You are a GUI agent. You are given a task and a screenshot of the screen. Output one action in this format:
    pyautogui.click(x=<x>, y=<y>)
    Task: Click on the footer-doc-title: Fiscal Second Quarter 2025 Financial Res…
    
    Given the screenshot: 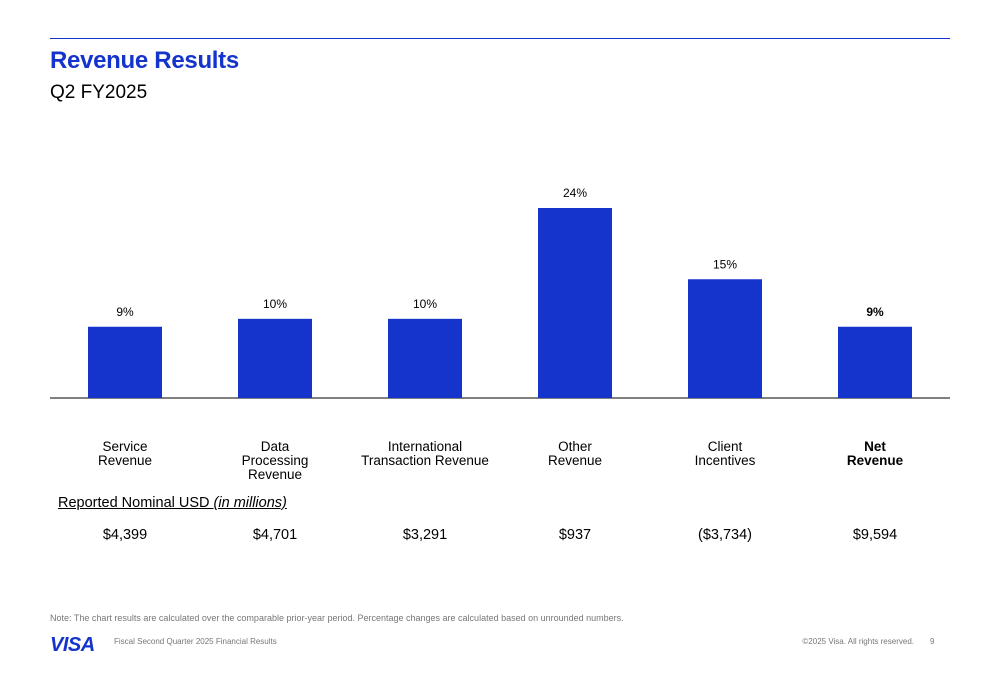 What is the action you would take?
    pyautogui.click(x=195, y=641)
    